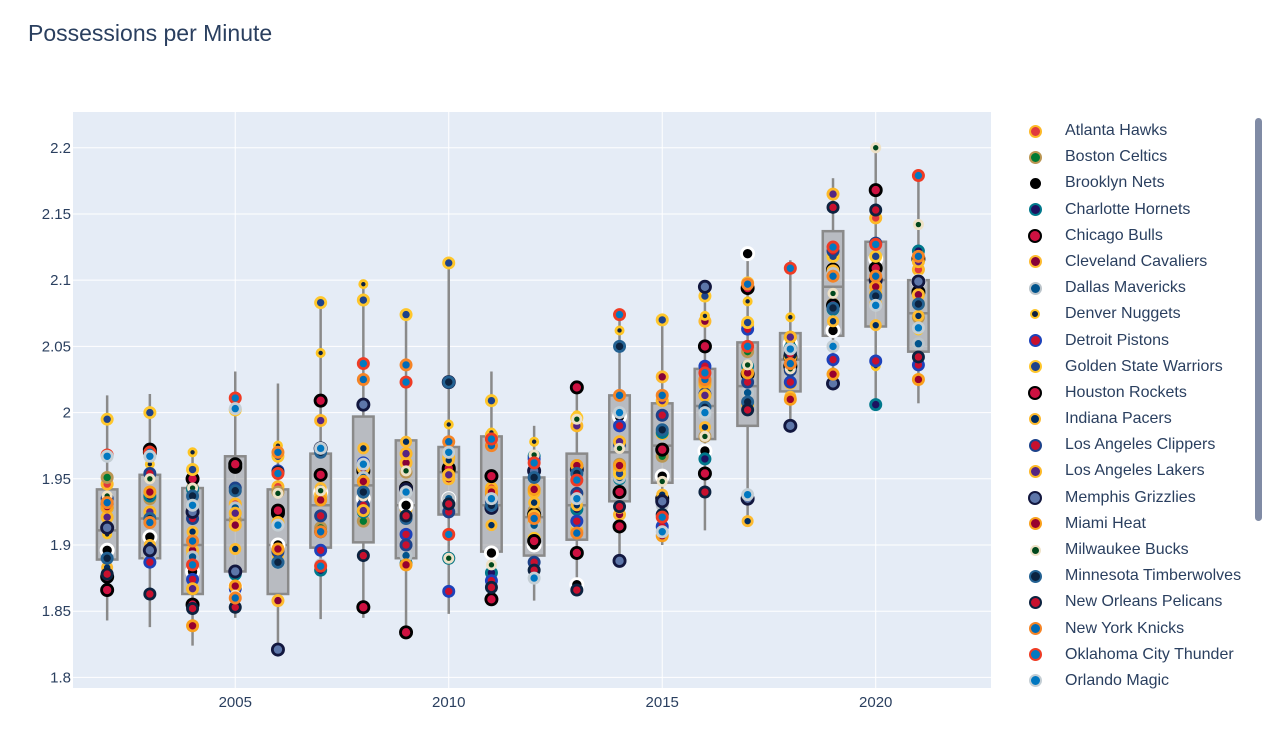 This screenshot has height=752, width=1271. I want to click on legend-item: Chicago Bulls, so click(1136, 236).